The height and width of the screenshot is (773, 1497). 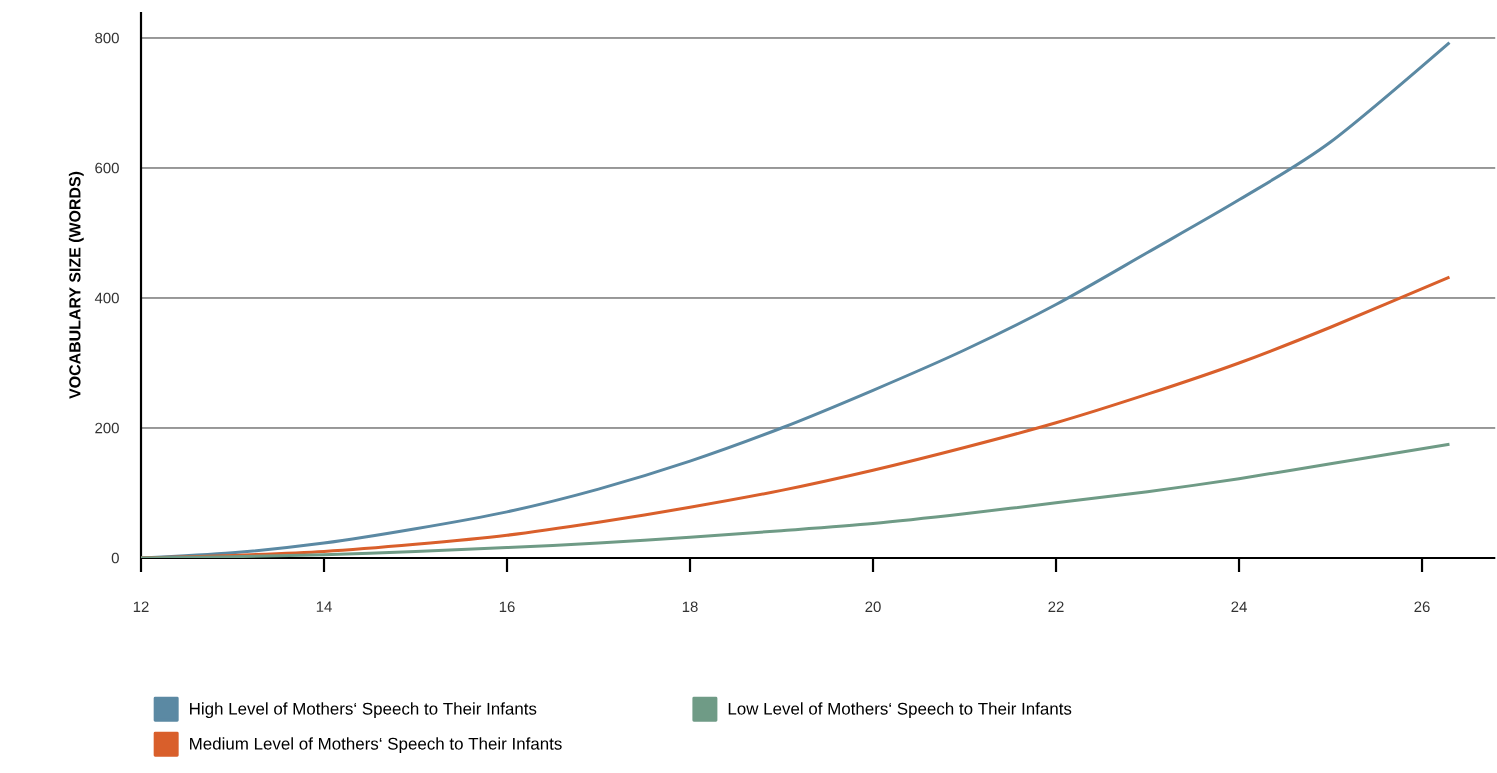 What do you see at coordinates (796, 500) in the screenshot?
I see `line-series` at bounding box center [796, 500].